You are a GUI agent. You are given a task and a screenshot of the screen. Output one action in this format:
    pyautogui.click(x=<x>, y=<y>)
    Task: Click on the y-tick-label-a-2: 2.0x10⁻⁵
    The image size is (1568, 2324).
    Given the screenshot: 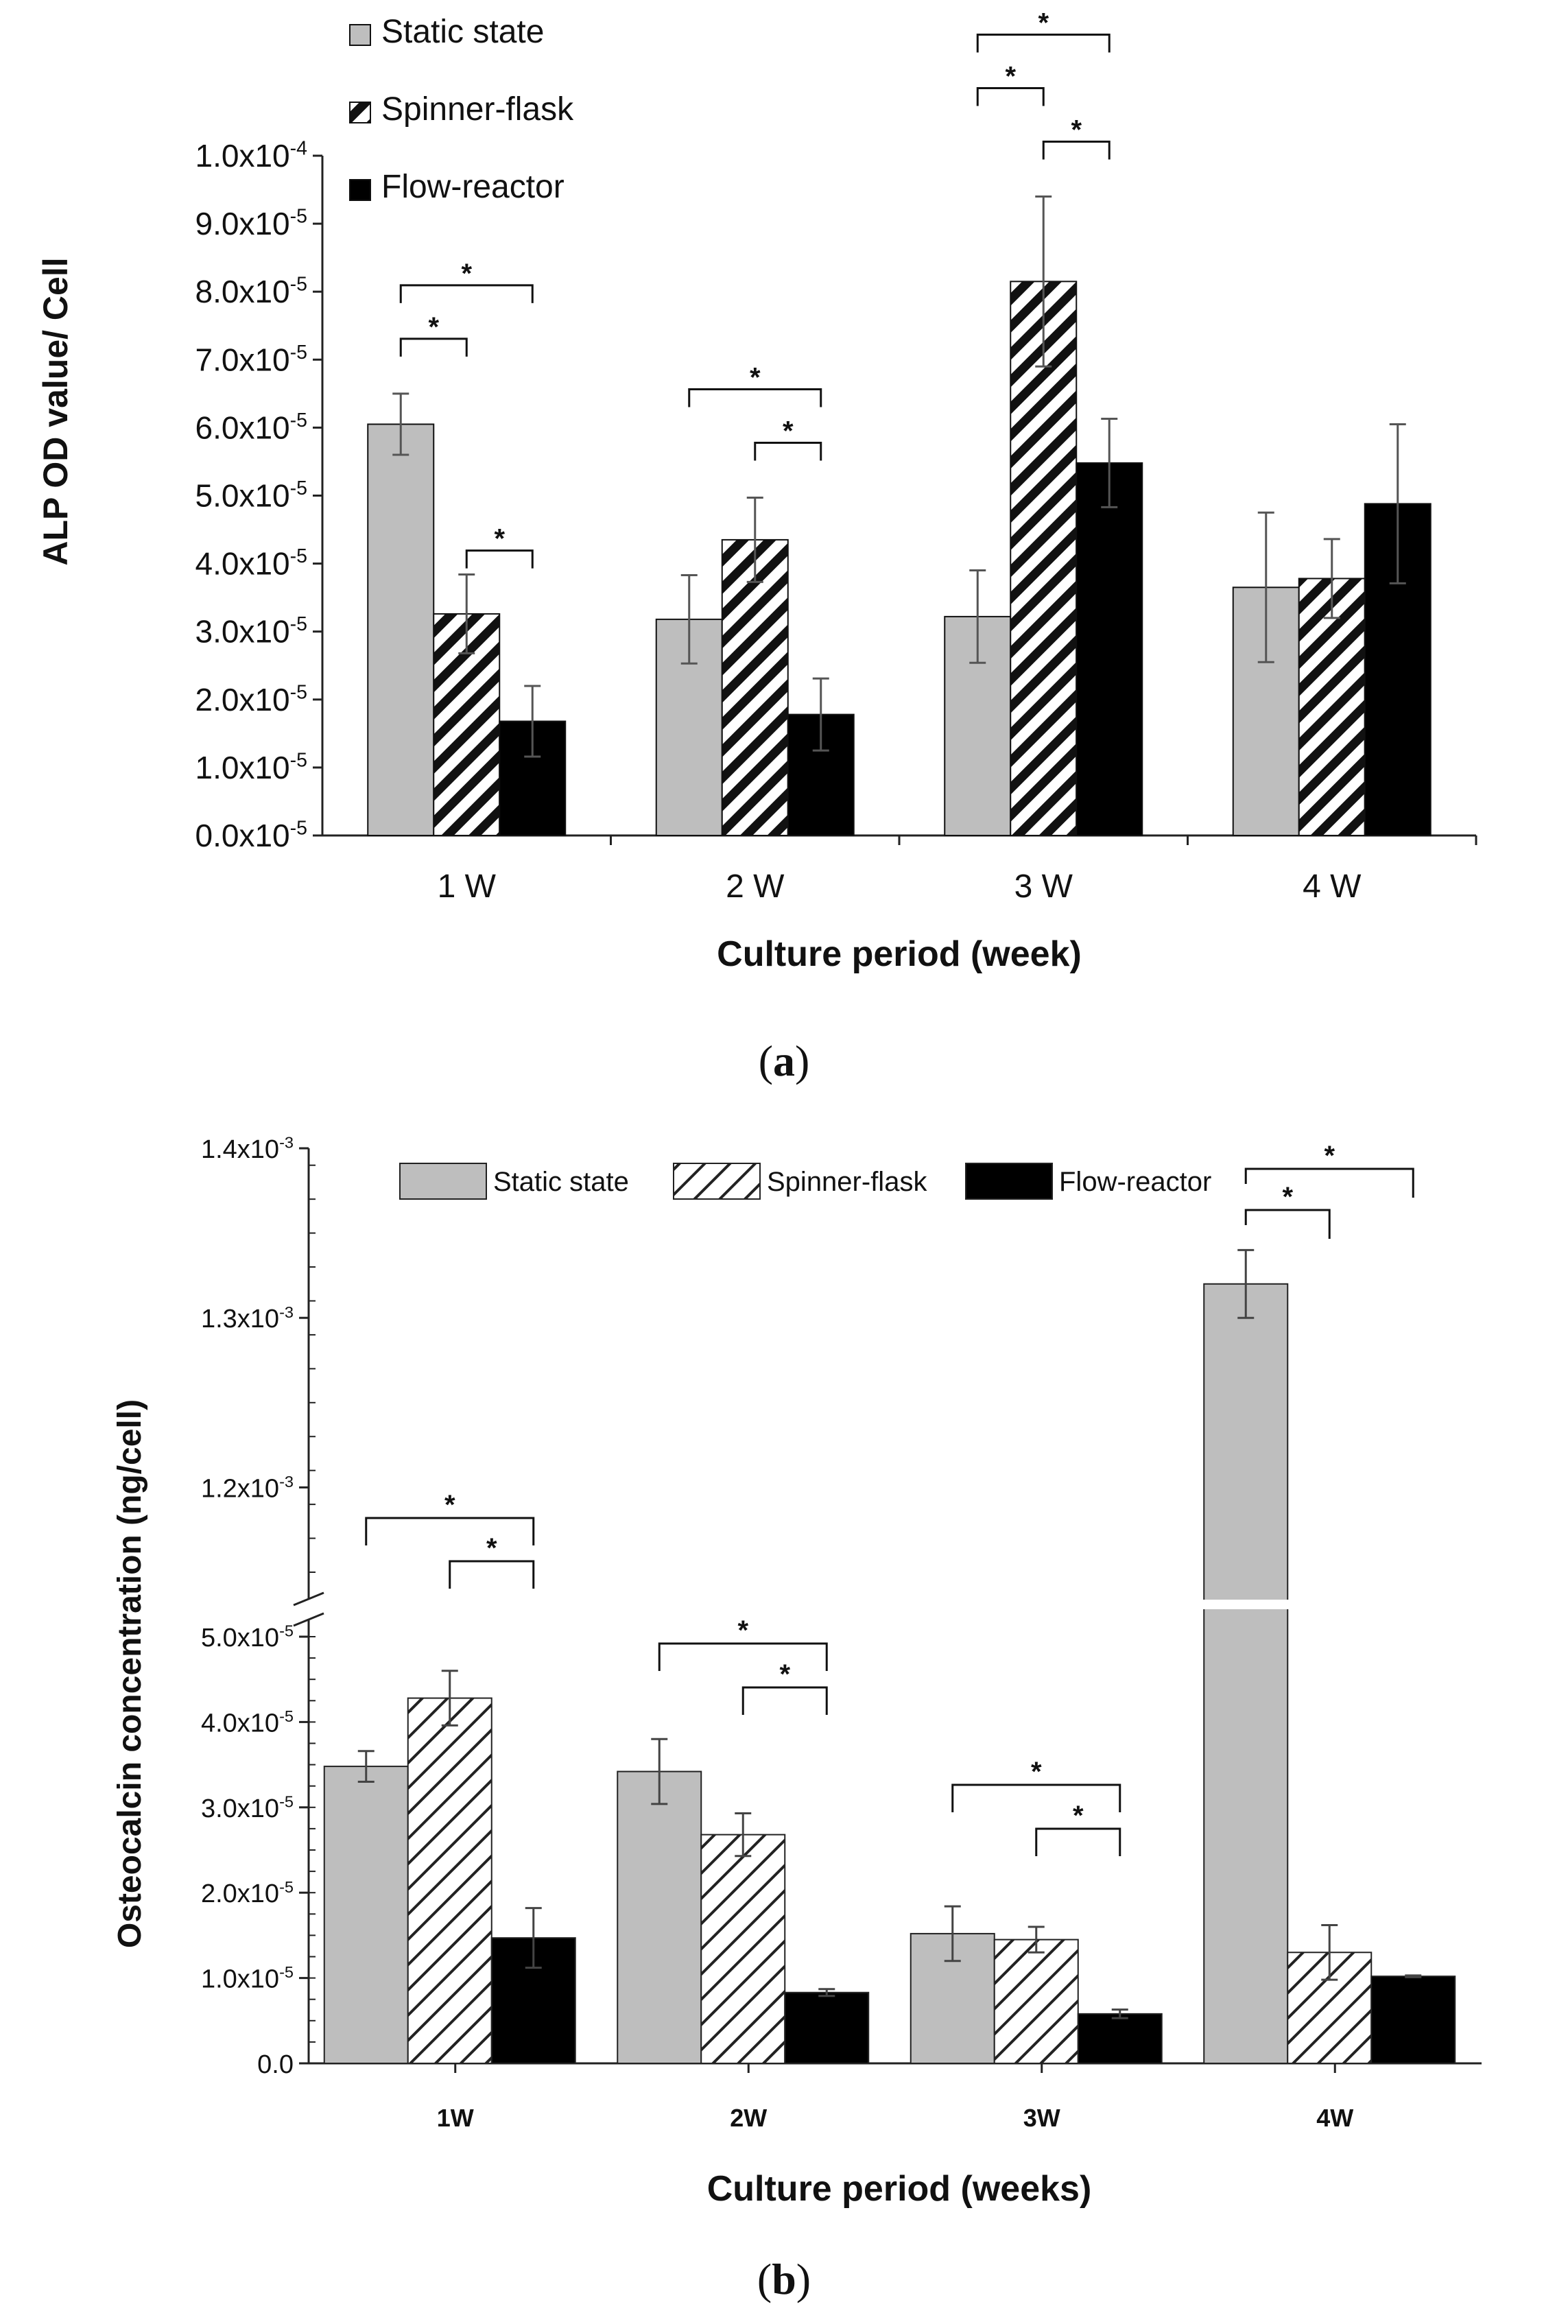 What is the action you would take?
    pyautogui.click(x=251, y=699)
    